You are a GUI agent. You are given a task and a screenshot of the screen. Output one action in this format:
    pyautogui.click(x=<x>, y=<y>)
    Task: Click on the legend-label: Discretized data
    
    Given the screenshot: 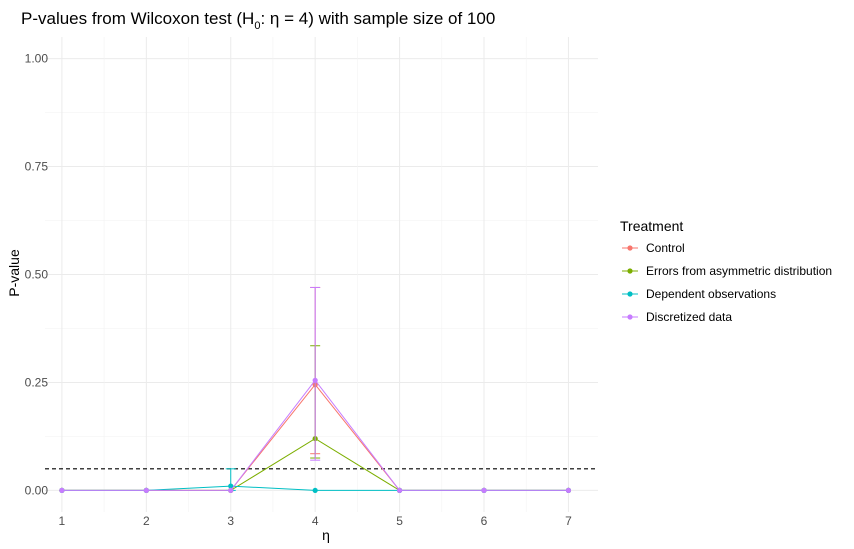 What is the action you would take?
    pyautogui.click(x=689, y=317)
    